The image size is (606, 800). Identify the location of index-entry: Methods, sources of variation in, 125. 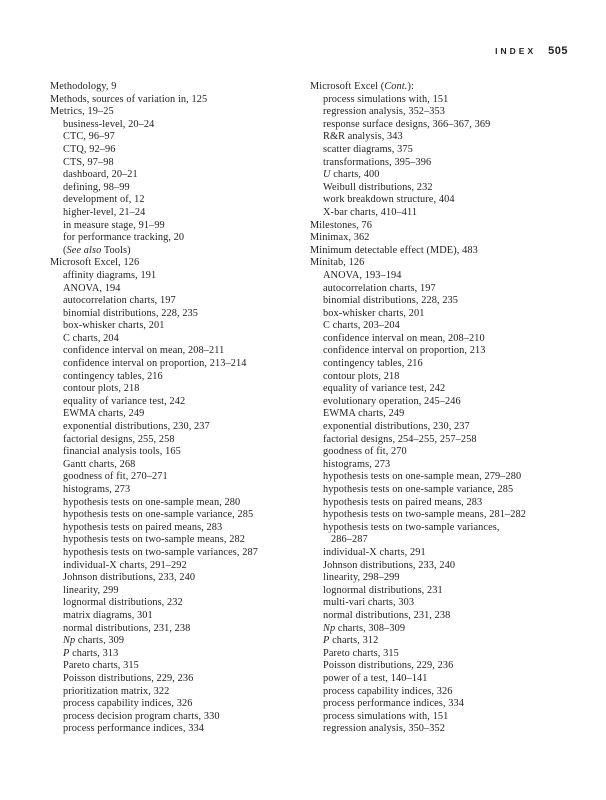
(129, 99).